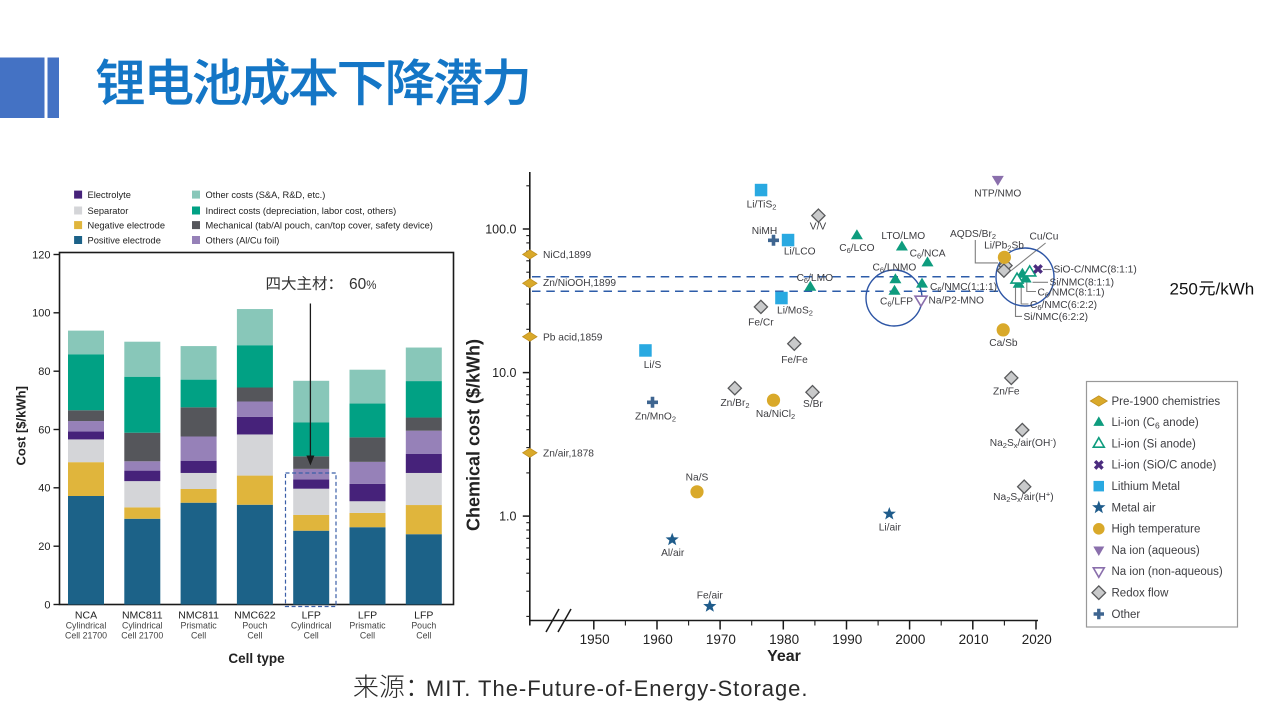 The height and width of the screenshot is (720, 1280). What do you see at coordinates (1056, 317) in the screenshot?
I see `svg-text: Si/NMC(6:2:2)` at bounding box center [1056, 317].